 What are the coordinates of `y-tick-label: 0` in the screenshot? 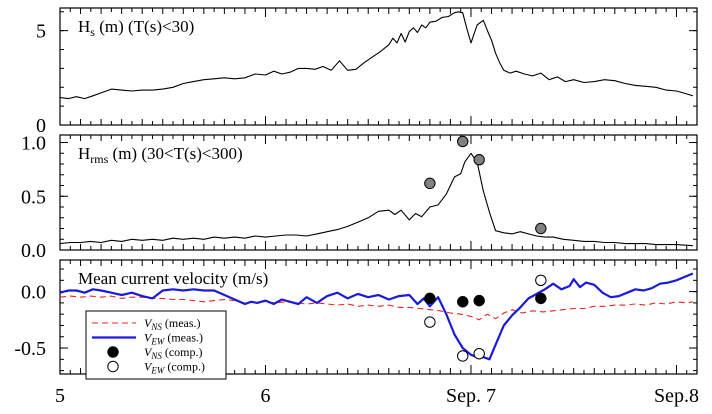 It's located at (41, 126).